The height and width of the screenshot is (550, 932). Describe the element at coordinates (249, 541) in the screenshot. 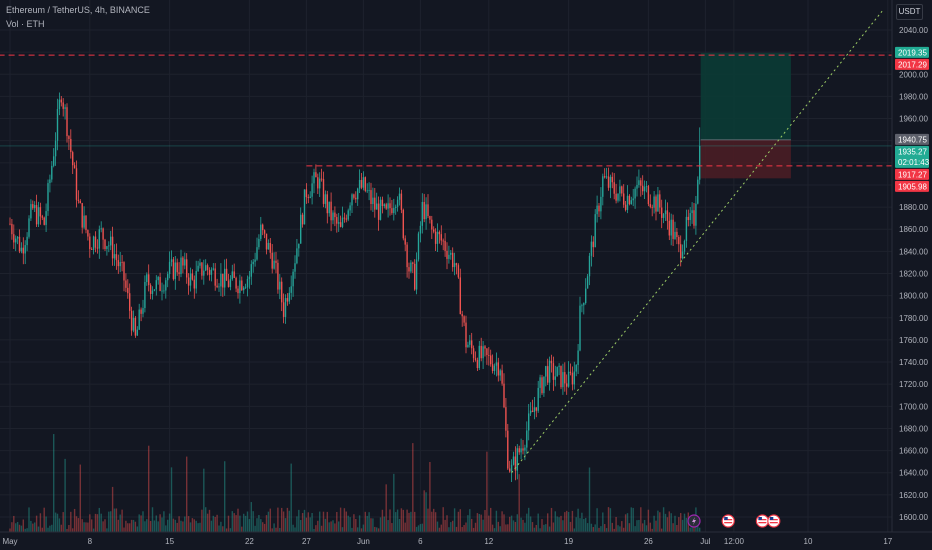

I see `time-tick-label: 22` at that location.